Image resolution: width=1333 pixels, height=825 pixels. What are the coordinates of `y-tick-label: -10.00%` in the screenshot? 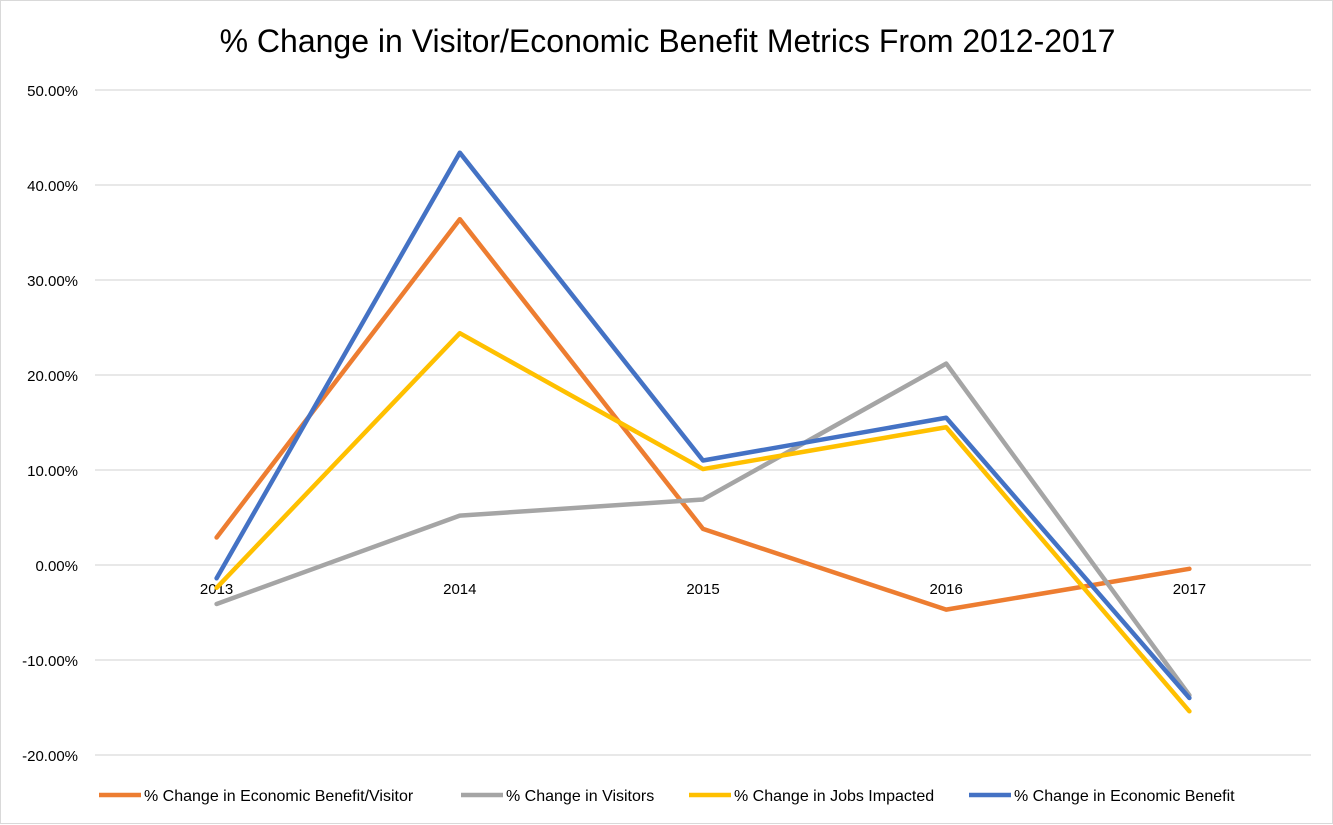 It's located at (50, 661).